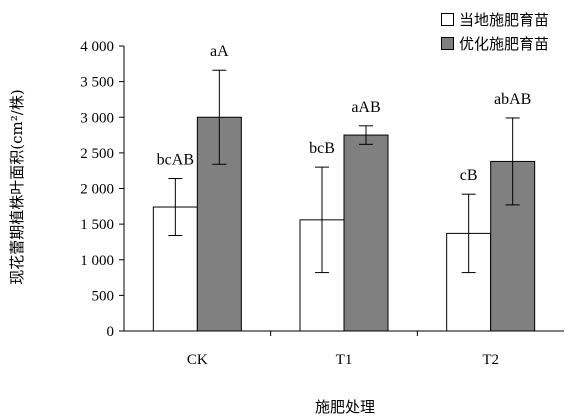 The image size is (583, 417). What do you see at coordinates (97, 47) in the screenshot?
I see `y-tick-label: 4 000` at bounding box center [97, 47].